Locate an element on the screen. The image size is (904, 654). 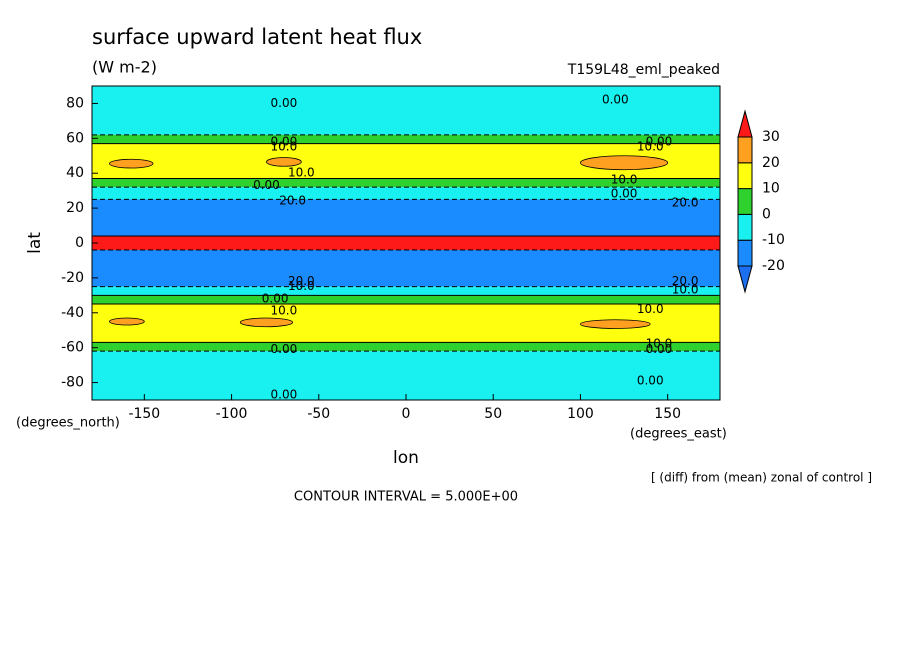
y-tick-label: 0 is located at coordinates (79, 243).